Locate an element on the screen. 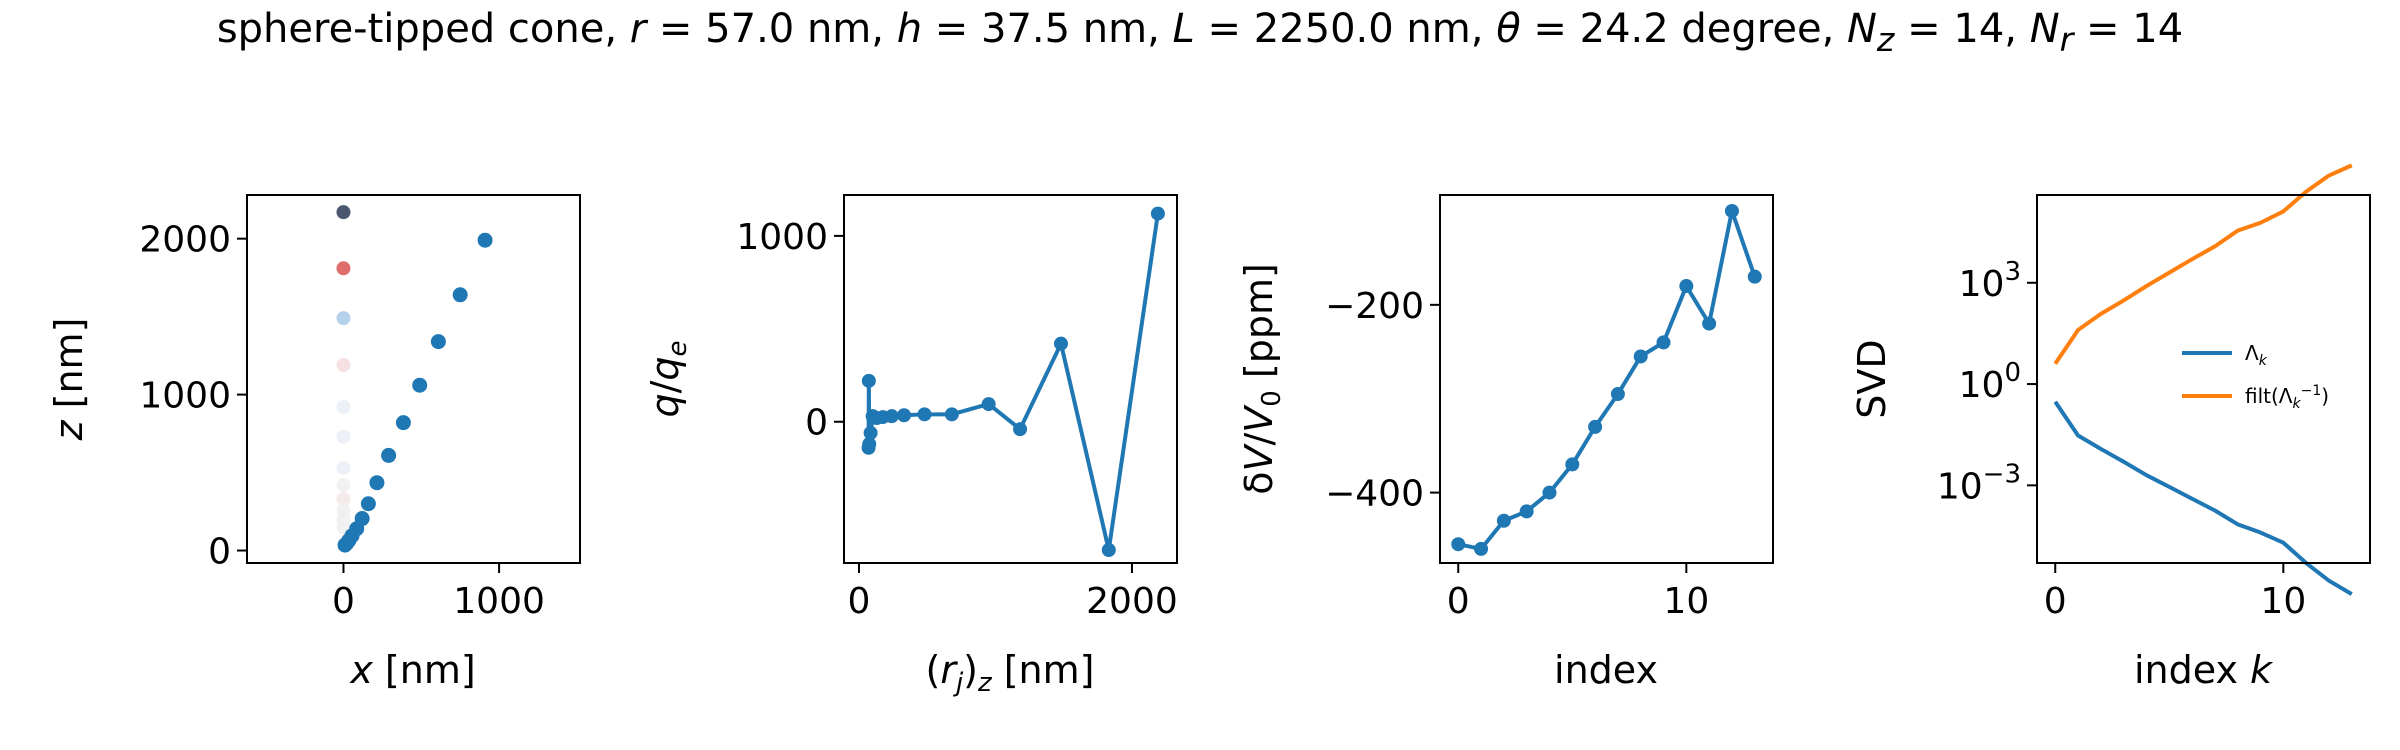  title-L-symbol: L is located at coordinates (1183, 29).